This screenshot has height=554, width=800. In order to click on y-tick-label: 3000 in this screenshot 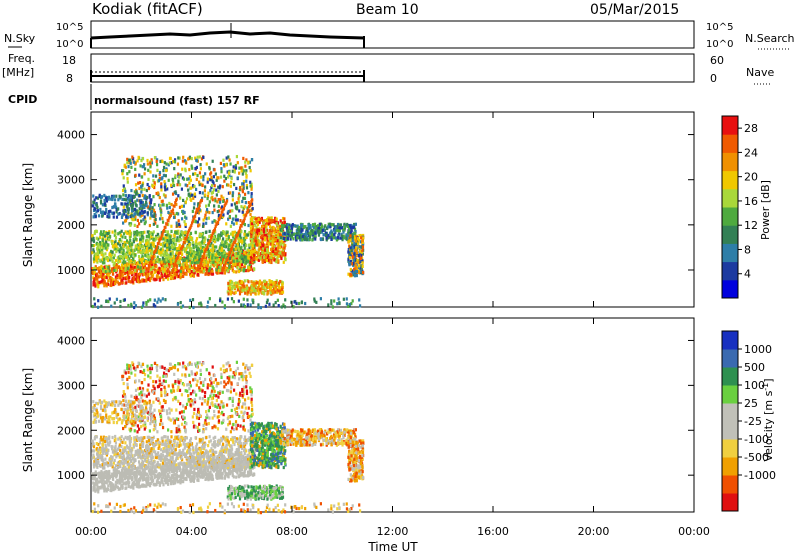, I will do `click(71, 180)`.